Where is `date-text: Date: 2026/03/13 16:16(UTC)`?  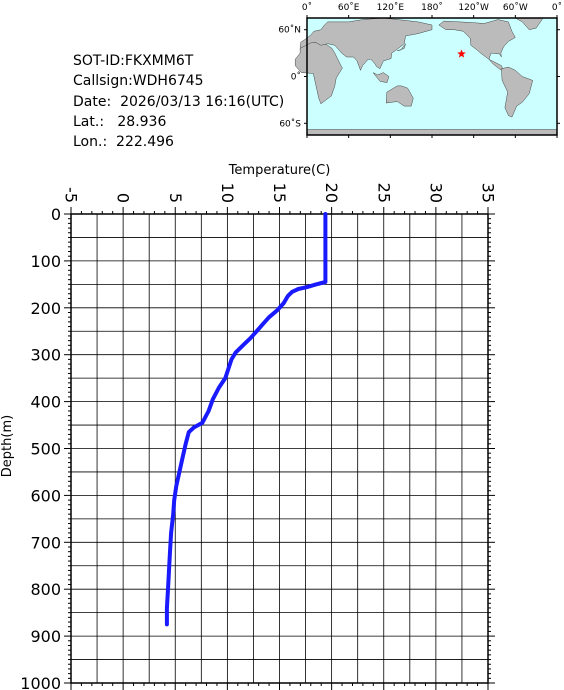 date-text: Date: 2026/03/13 16:16(UTC) is located at coordinates (179, 102).